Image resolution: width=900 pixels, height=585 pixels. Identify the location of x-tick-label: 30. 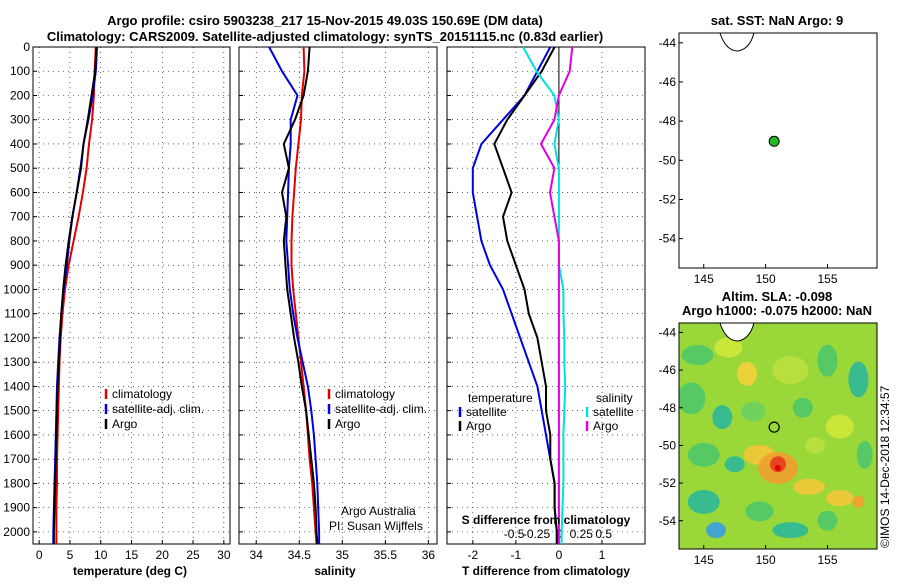
(224, 555).